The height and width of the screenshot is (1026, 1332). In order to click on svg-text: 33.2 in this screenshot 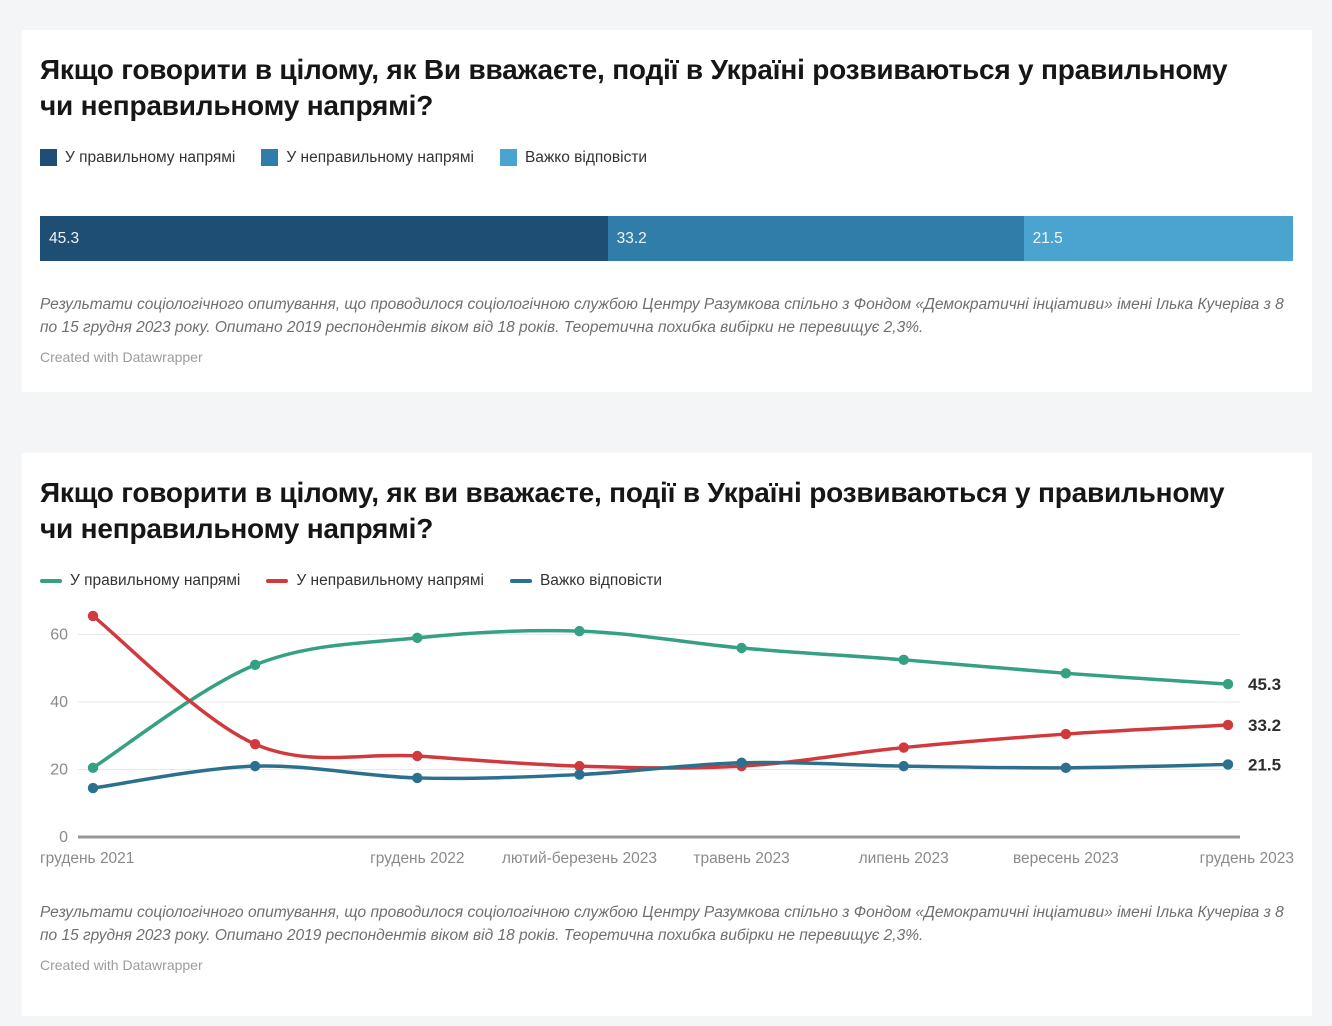, I will do `click(1264, 725)`.